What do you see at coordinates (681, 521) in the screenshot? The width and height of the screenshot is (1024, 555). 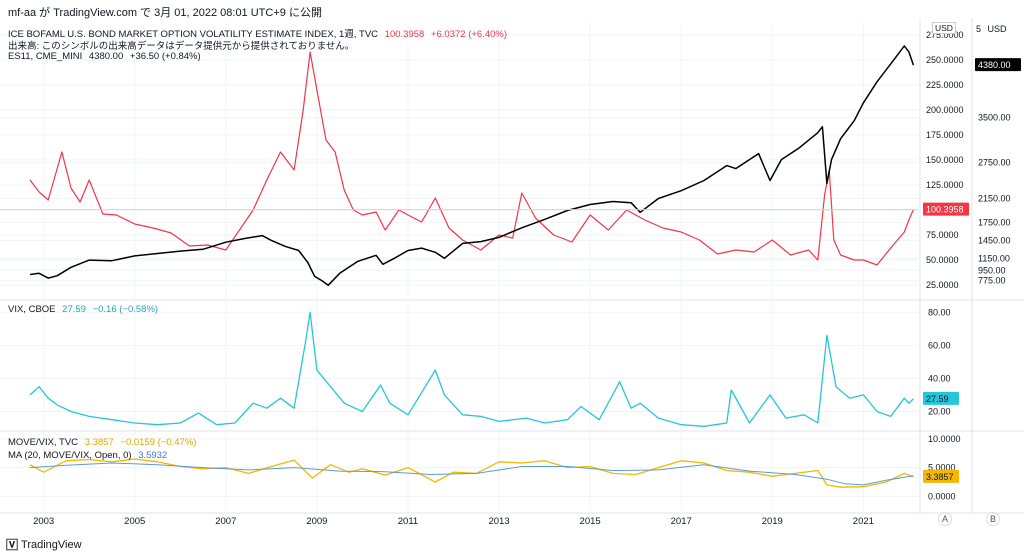 I see `x-tick-label: 2017` at bounding box center [681, 521].